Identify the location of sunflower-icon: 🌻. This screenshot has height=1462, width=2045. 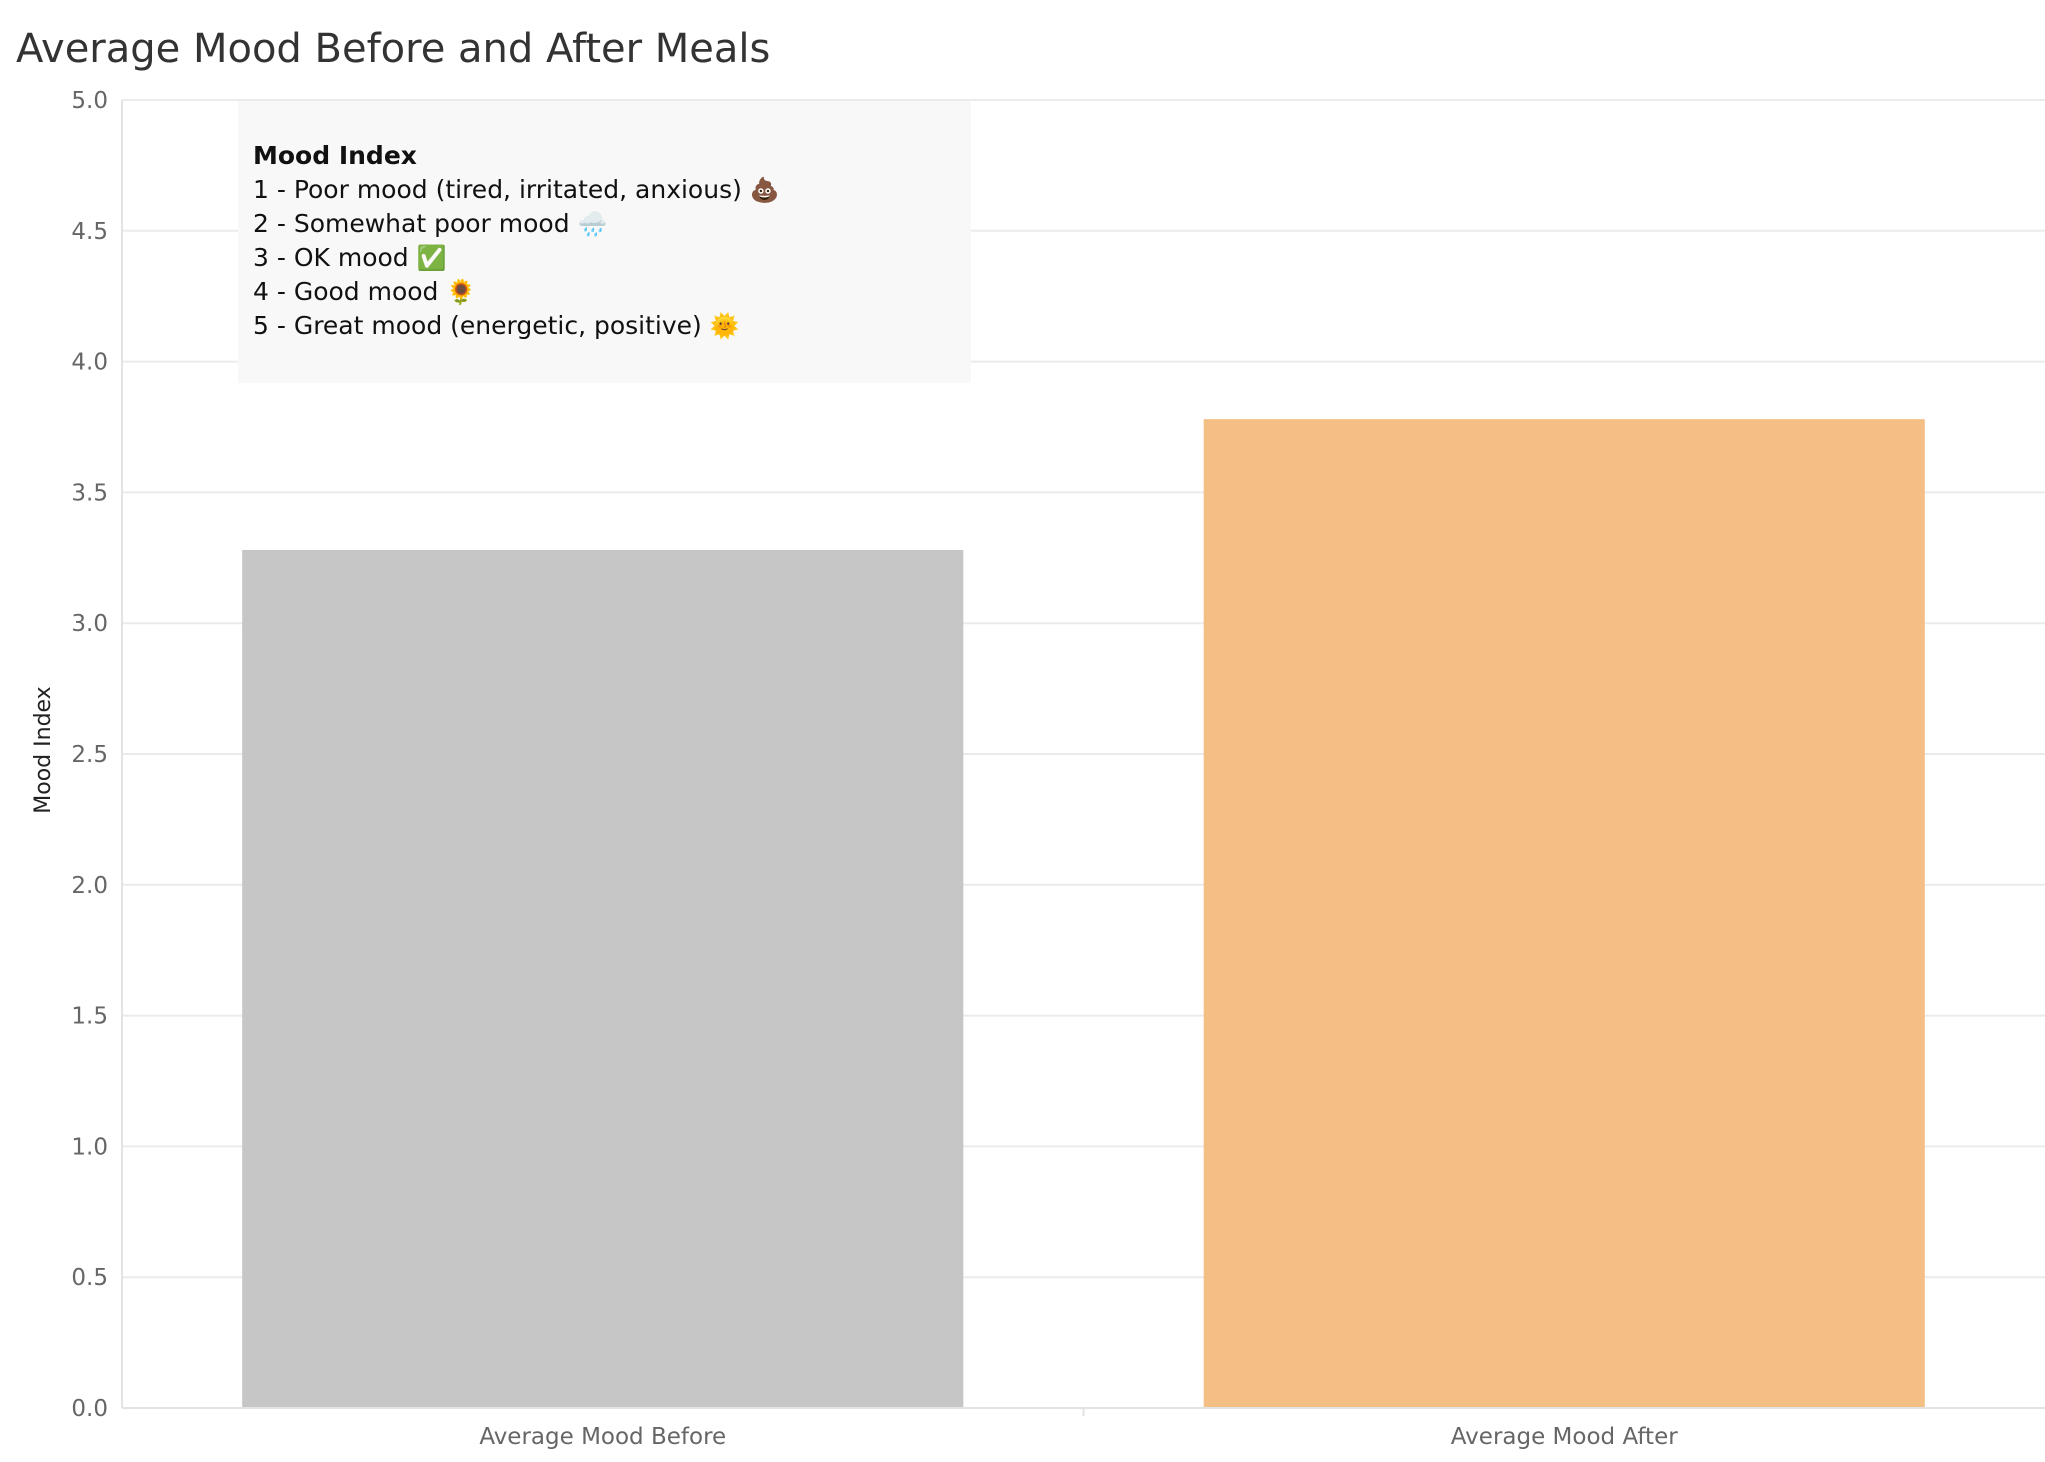
(461, 292).